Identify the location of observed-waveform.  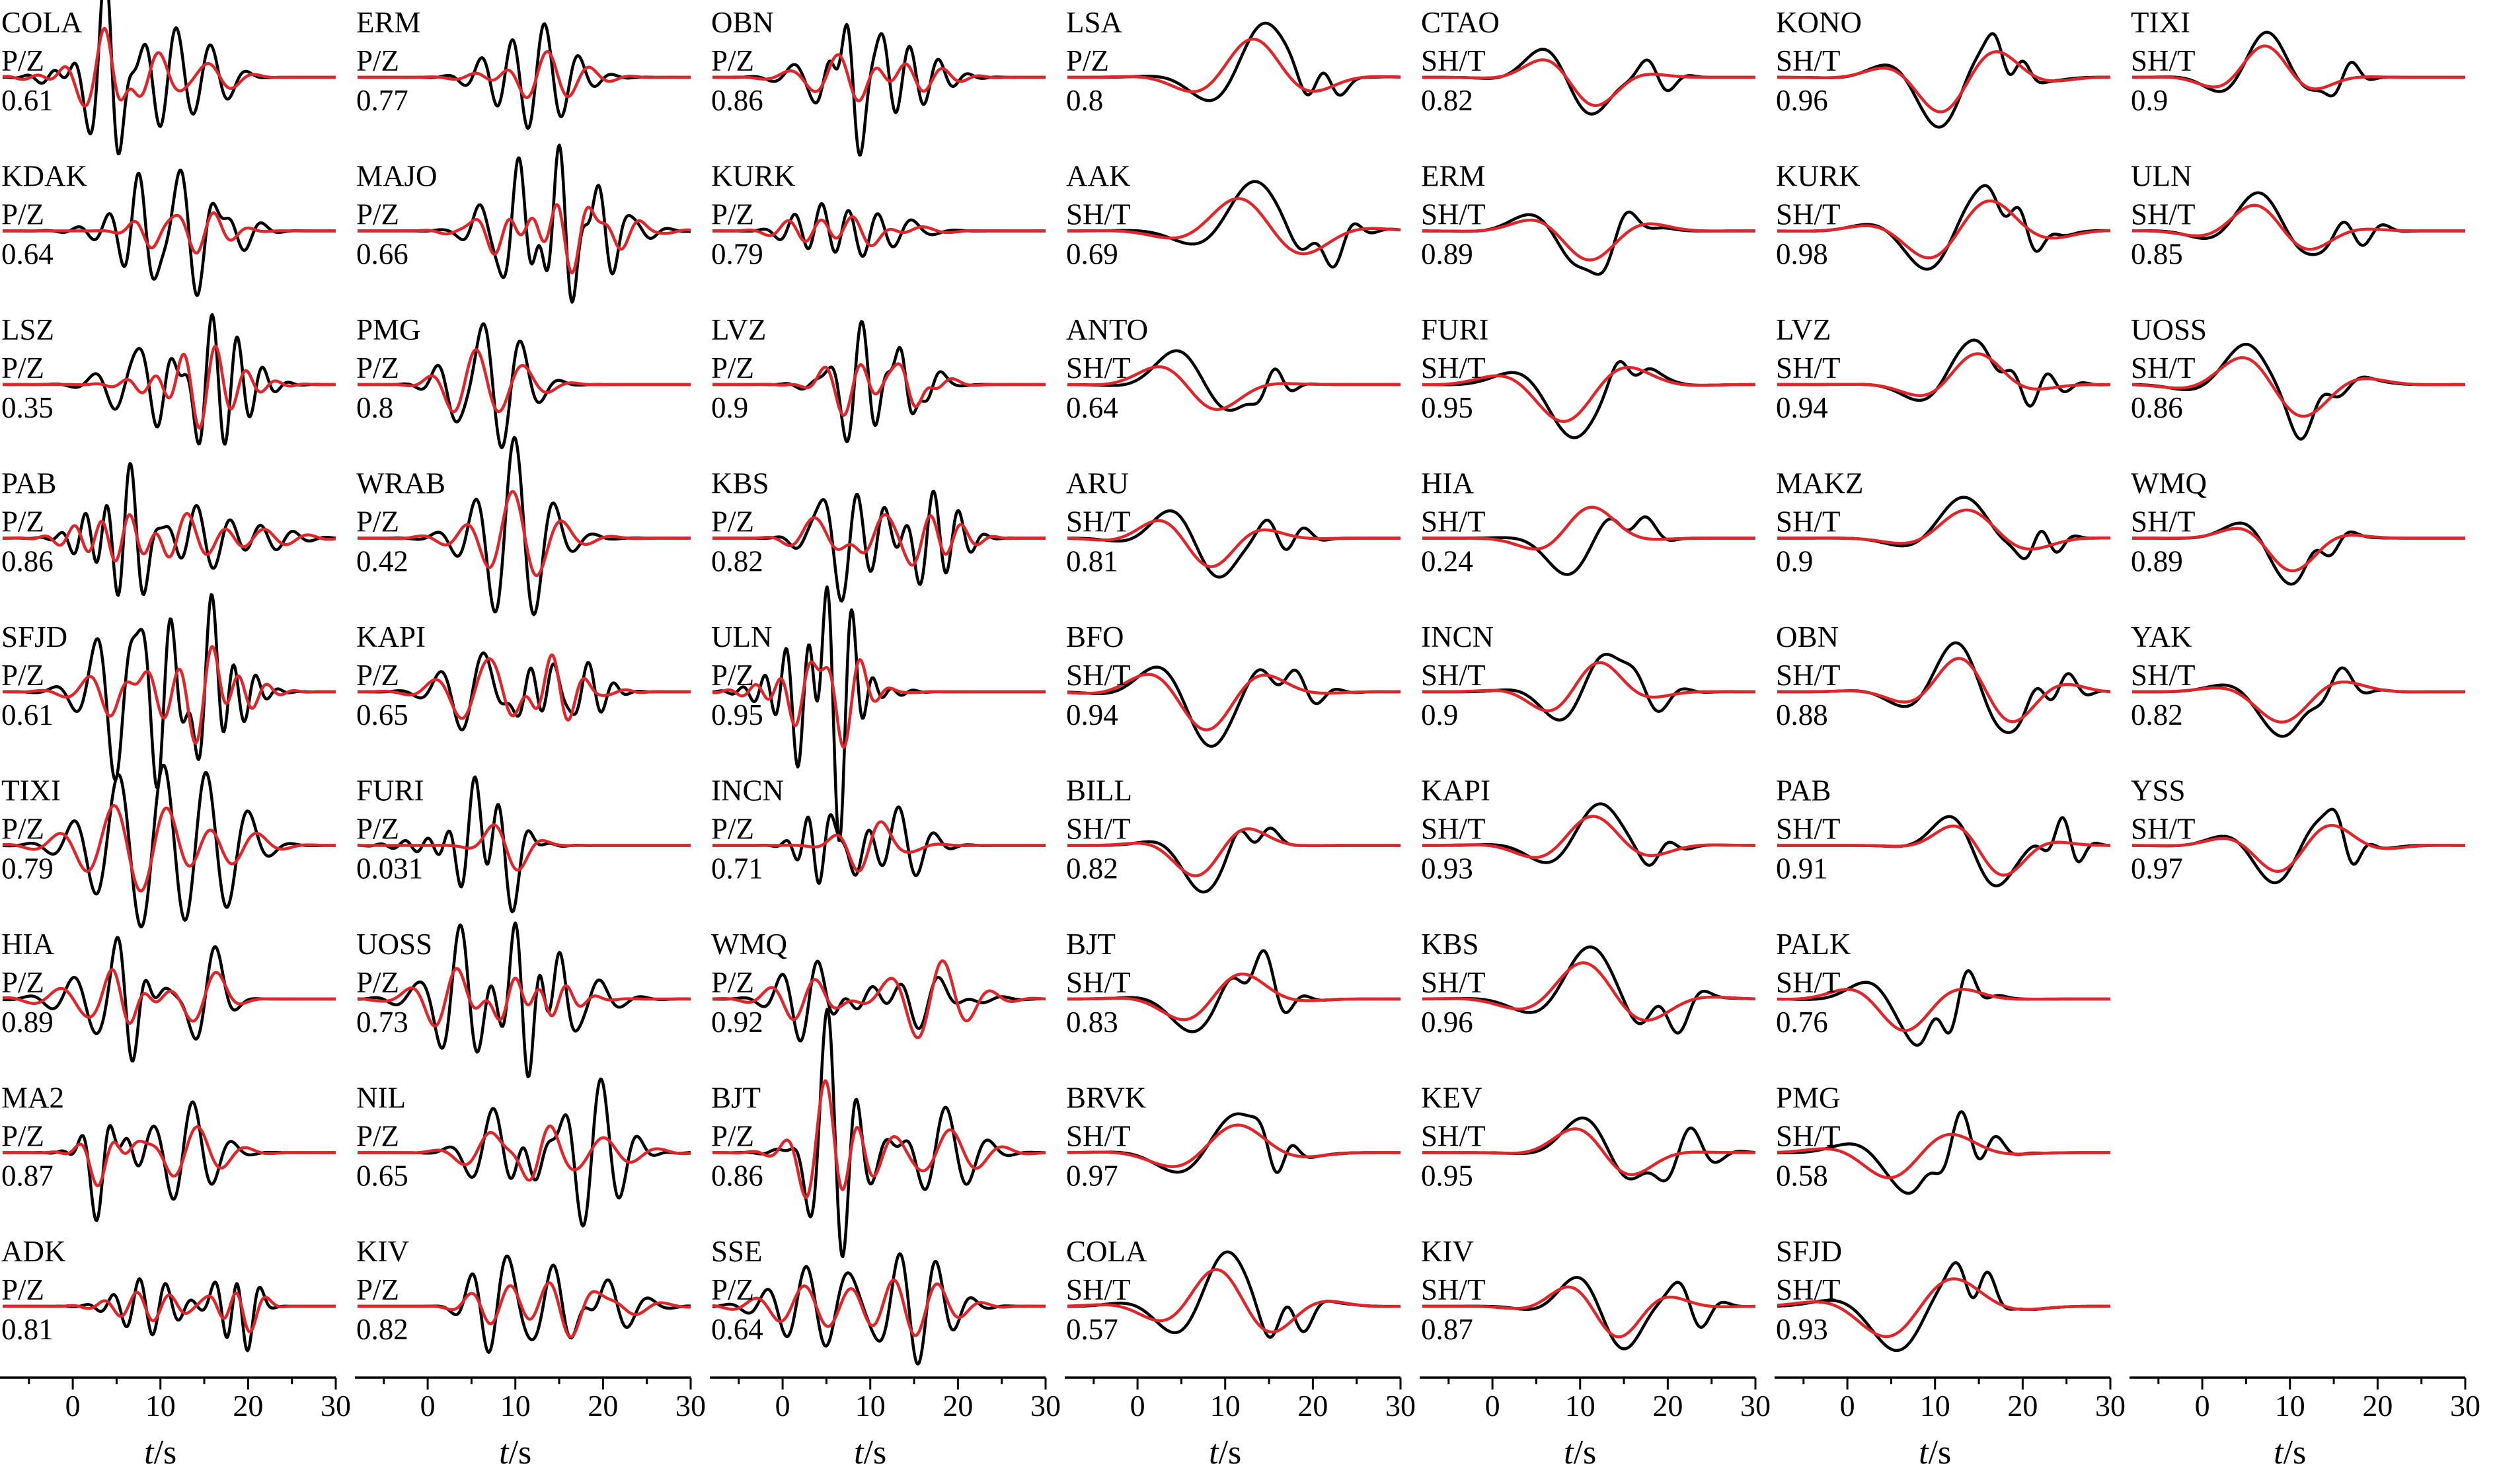
(169, 691).